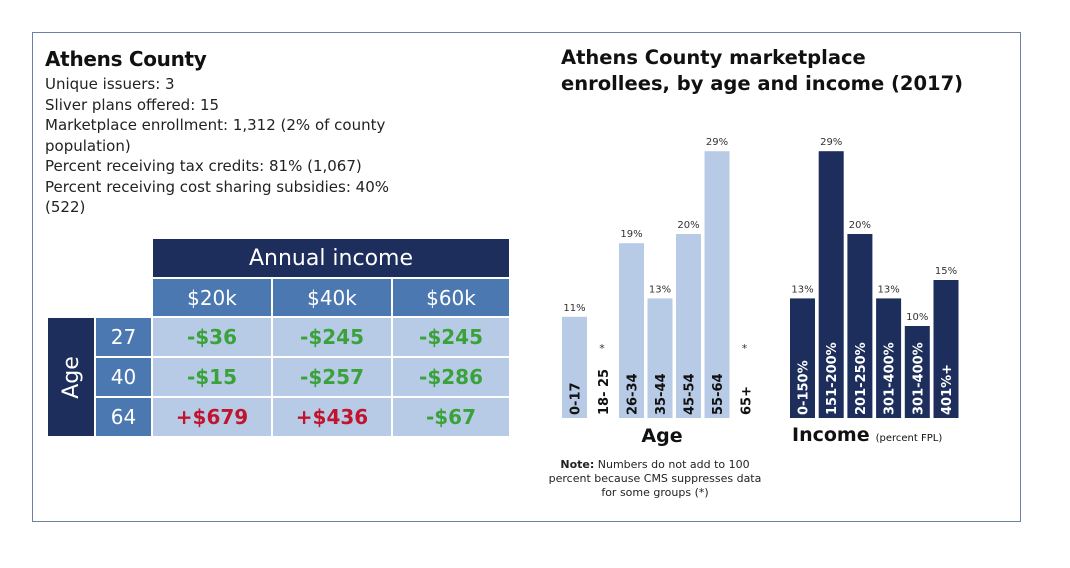 This screenshot has width=1070, height=568. What do you see at coordinates (661, 394) in the screenshot?
I see `category-label: 35-44` at bounding box center [661, 394].